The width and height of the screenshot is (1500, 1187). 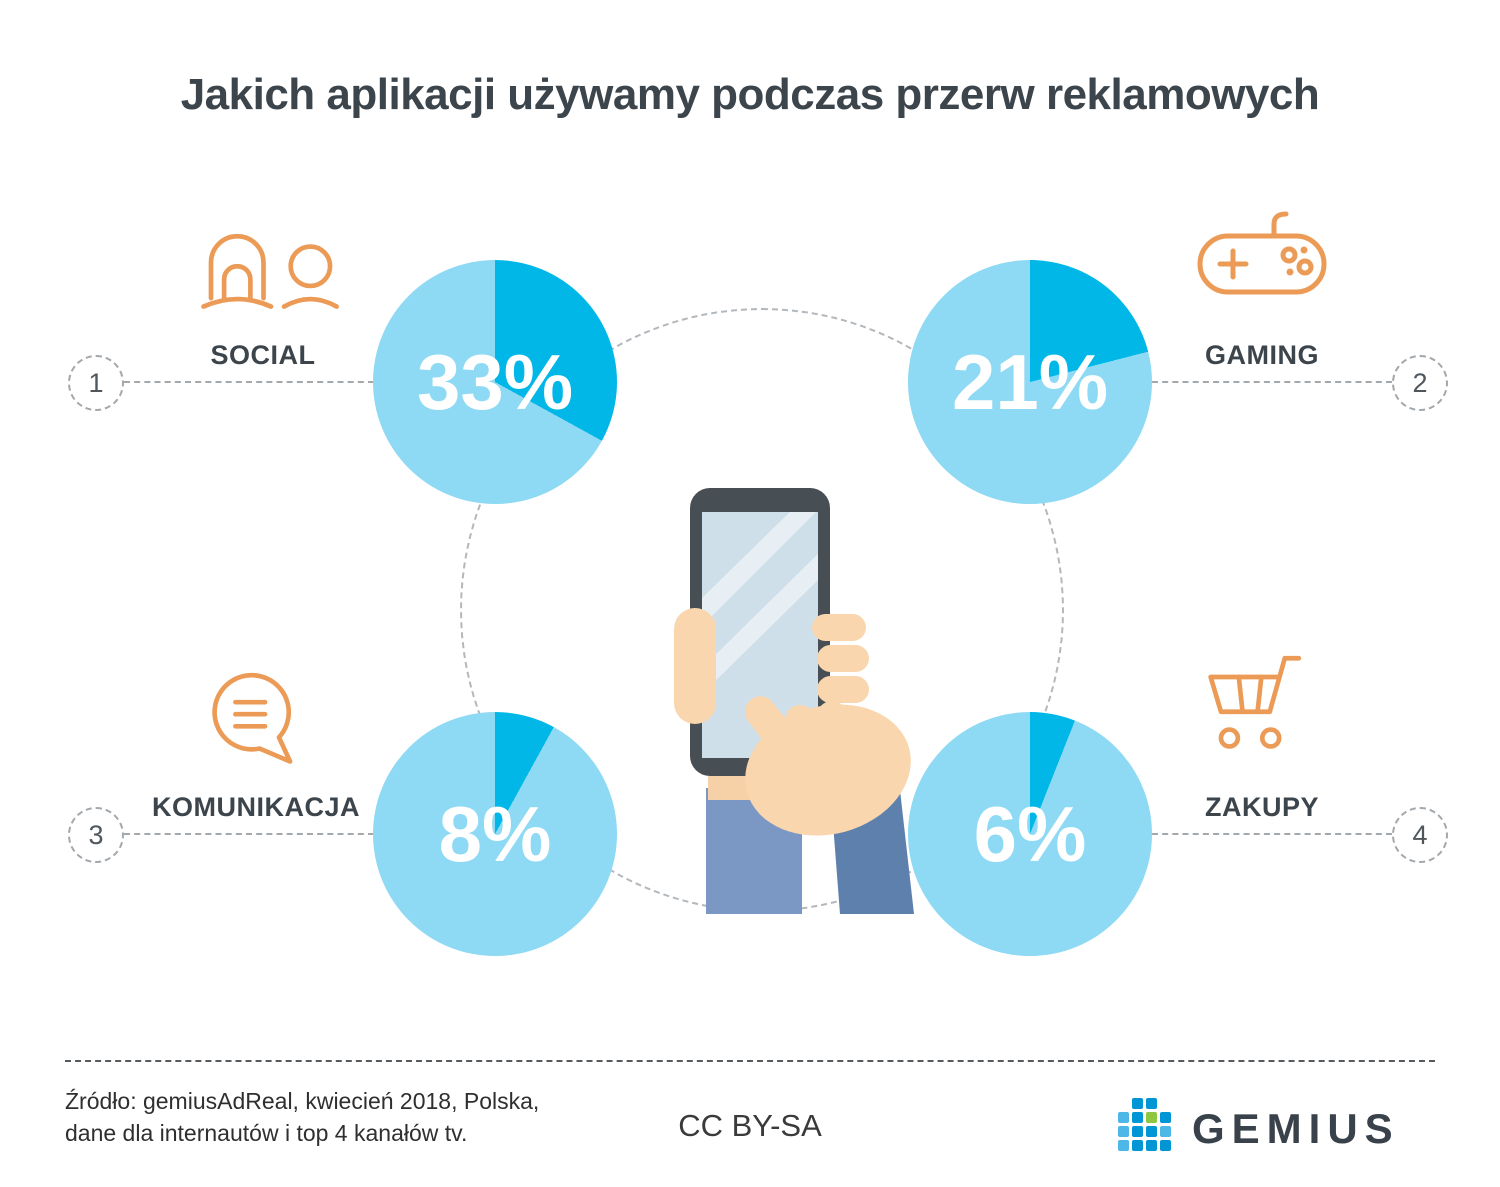 What do you see at coordinates (1251, 700) in the screenshot?
I see `shopping-cart-icon` at bounding box center [1251, 700].